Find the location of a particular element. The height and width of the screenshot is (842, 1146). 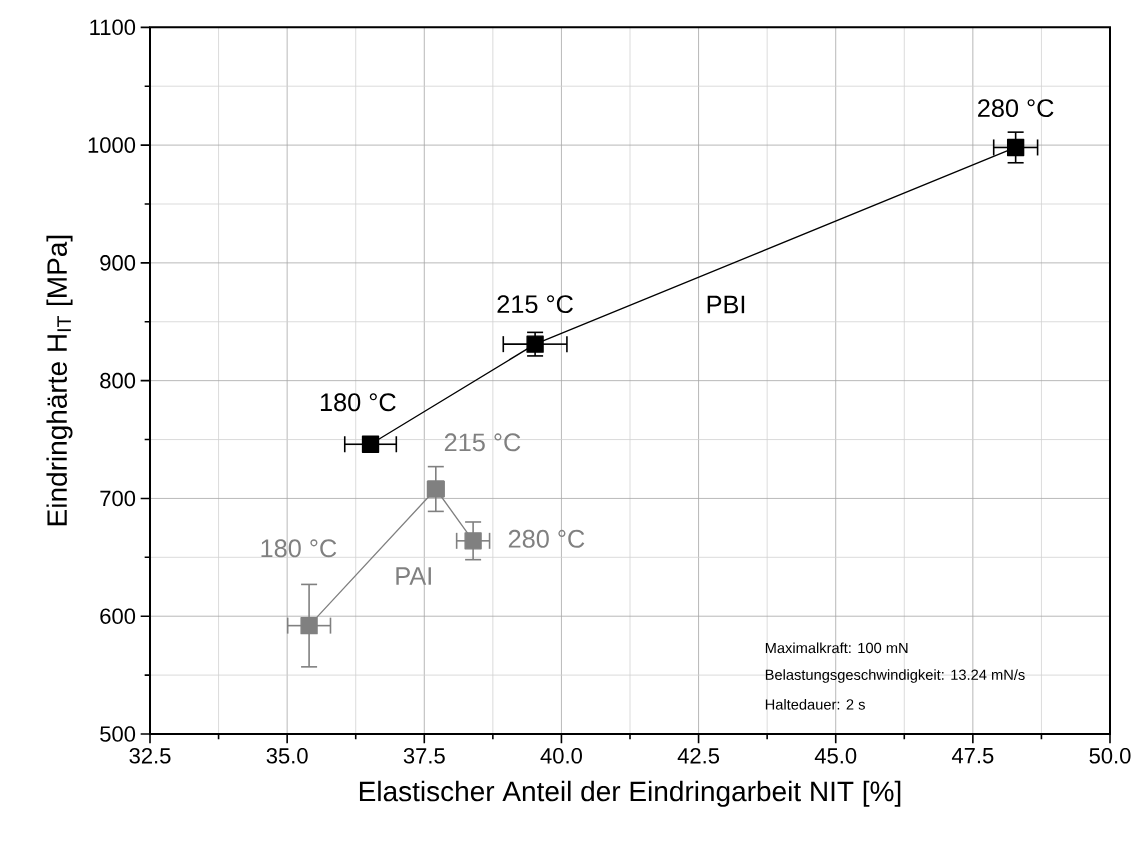

annotation: Haltedauer: 2 s is located at coordinates (815, 704).